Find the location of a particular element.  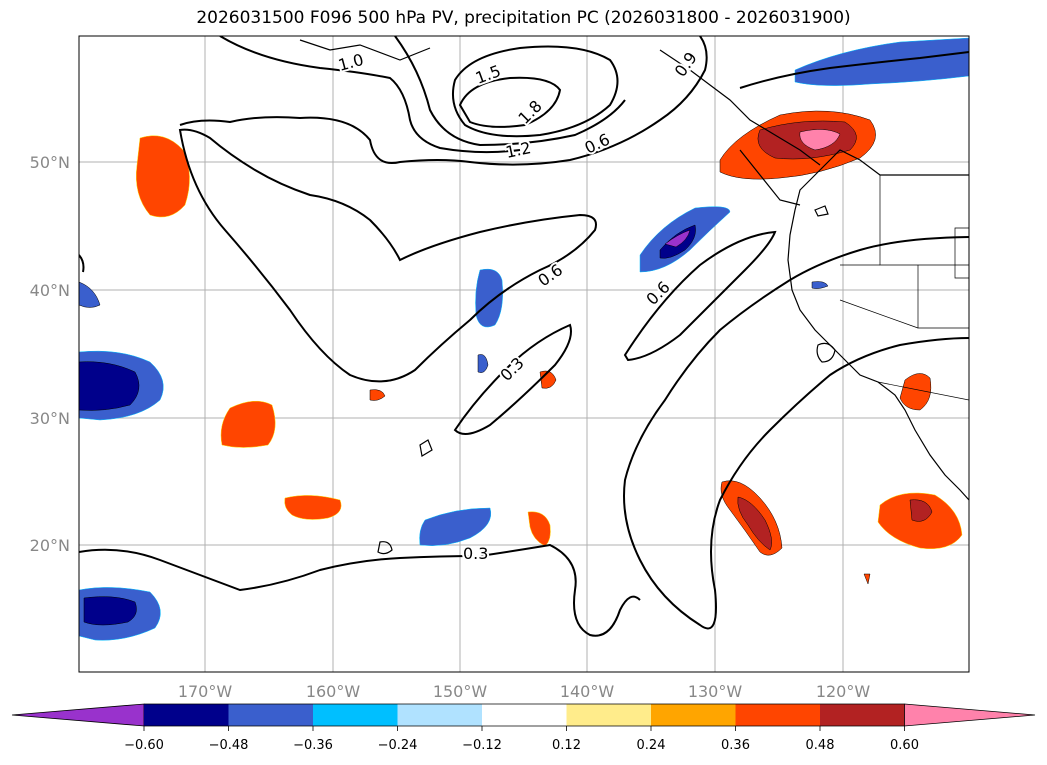

colorbar-tick-label: 0.12 is located at coordinates (566, 745).